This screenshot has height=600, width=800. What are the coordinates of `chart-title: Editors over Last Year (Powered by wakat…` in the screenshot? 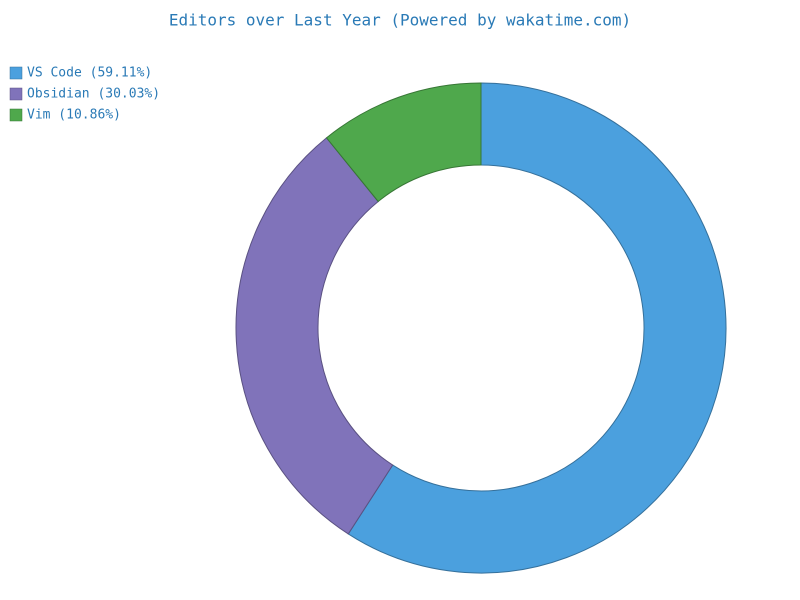 It's located at (400, 20).